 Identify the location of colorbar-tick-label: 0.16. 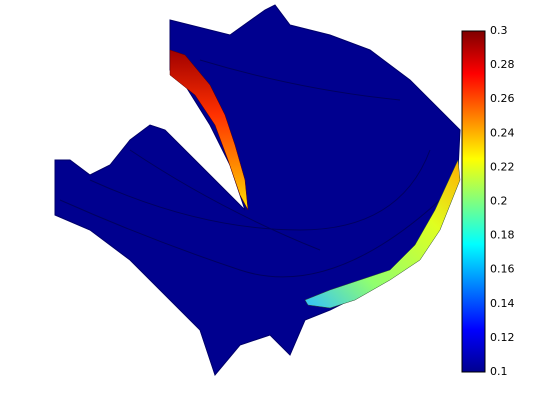
(502, 269).